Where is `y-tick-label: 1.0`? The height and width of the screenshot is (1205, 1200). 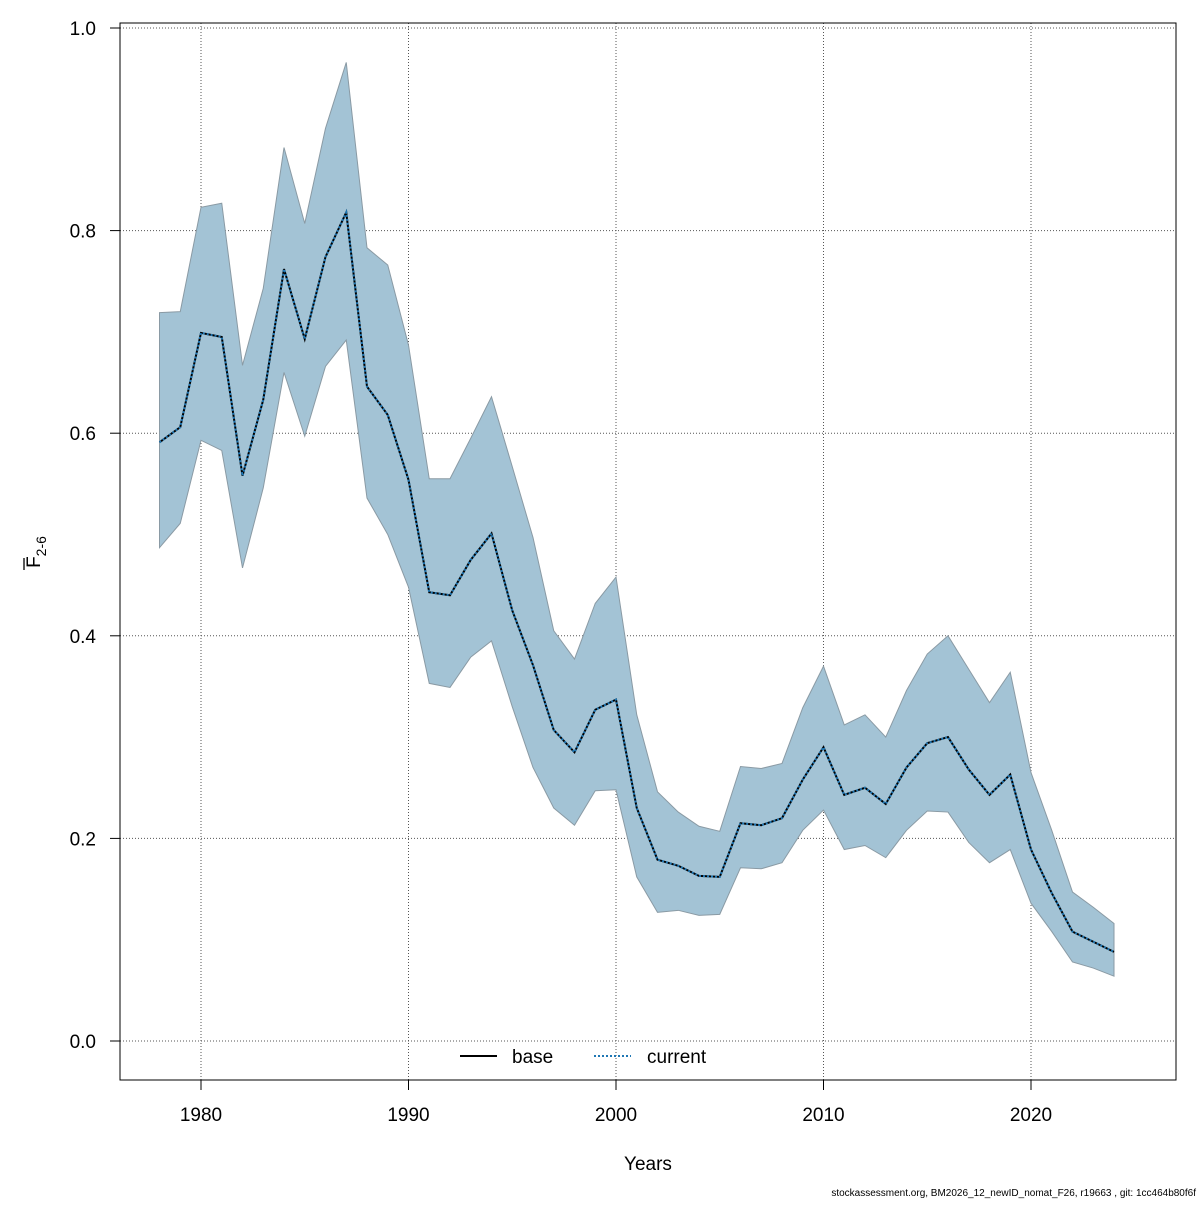 y-tick-label: 1.0 is located at coordinates (83, 29).